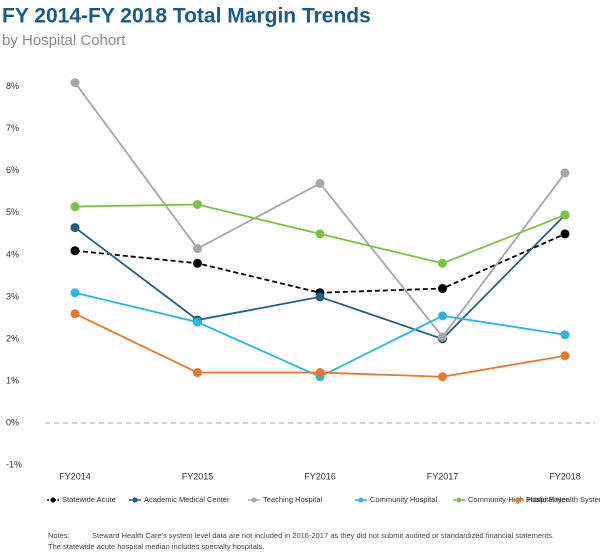  What do you see at coordinates (320, 476) in the screenshot?
I see `x-tick-label: FY2016` at bounding box center [320, 476].